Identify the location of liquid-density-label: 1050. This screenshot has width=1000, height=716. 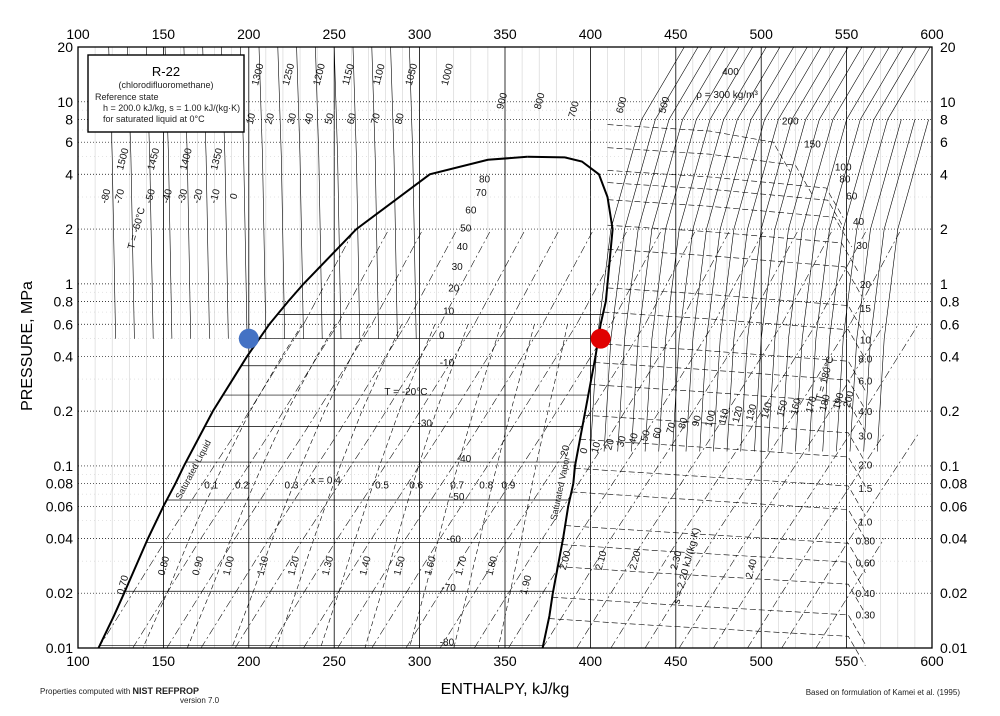
(412, 74).